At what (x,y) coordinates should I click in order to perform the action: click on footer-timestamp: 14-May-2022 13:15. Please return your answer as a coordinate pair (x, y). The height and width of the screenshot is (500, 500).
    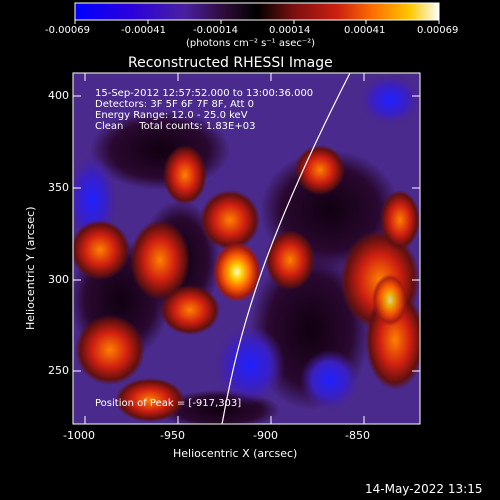
    Looking at the image, I should click on (424, 489).